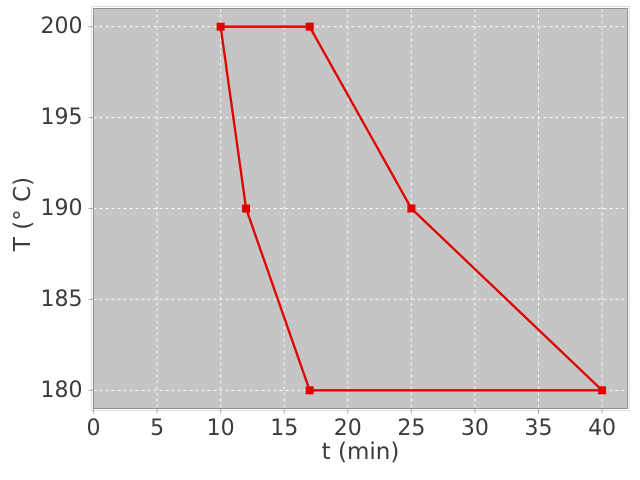  I want to click on x-tick-label: 20, so click(348, 428).